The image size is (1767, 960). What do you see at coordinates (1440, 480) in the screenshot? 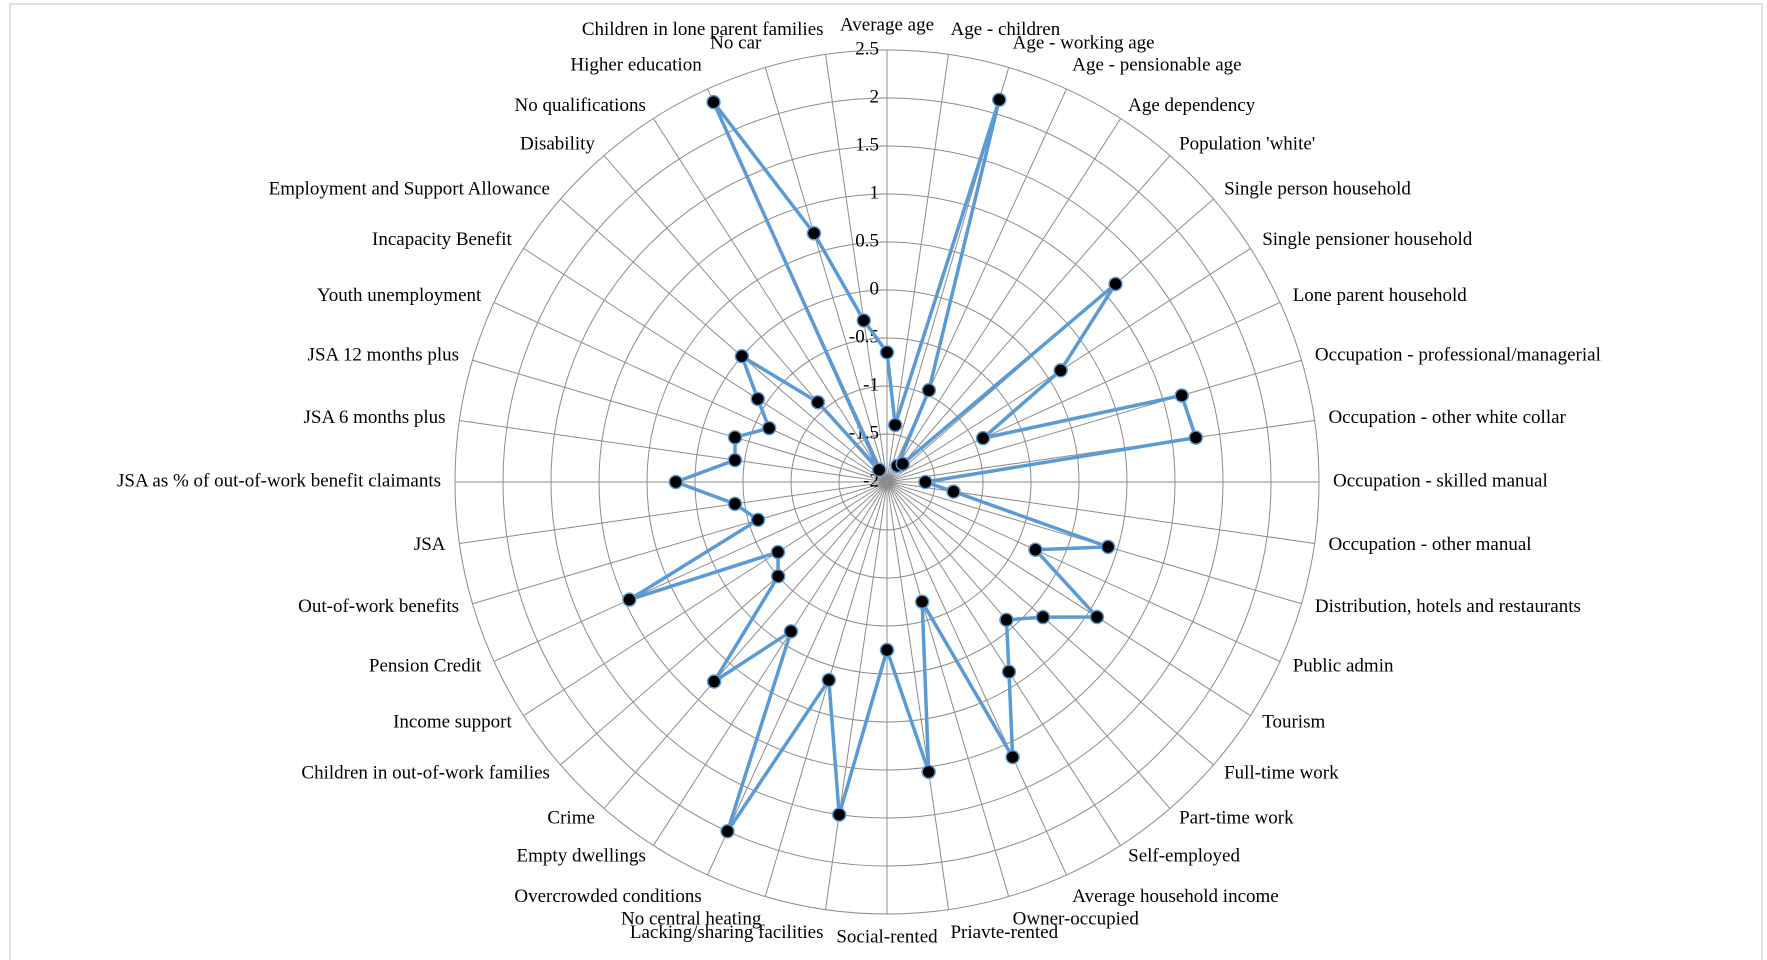
I see `category-label: Occupation - skilled manual` at bounding box center [1440, 480].